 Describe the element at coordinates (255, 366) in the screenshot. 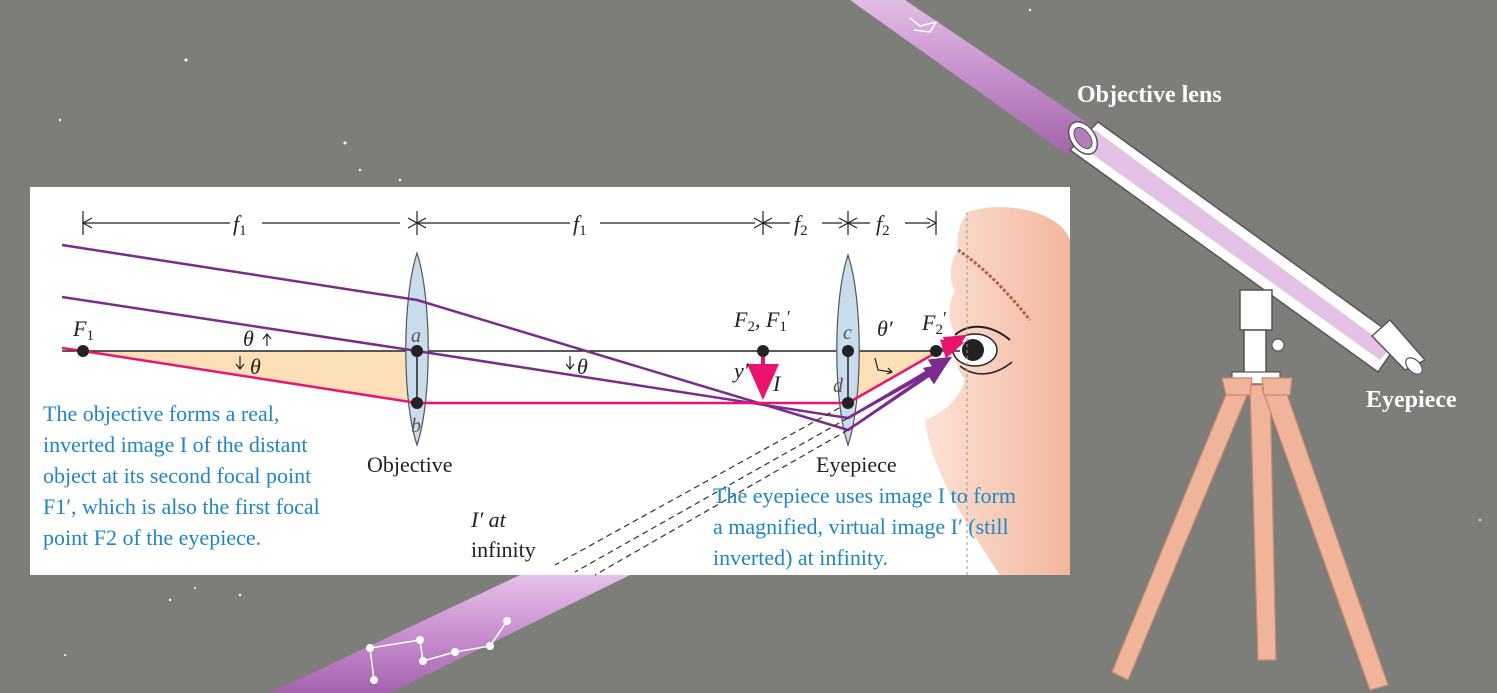

I see `theta-lower-label: θ` at that location.